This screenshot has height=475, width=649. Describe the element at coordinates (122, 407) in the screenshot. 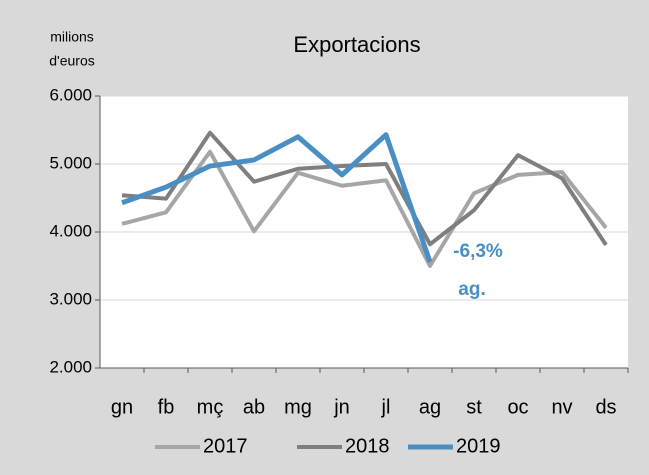

I see `x-tick-label: gn` at that location.